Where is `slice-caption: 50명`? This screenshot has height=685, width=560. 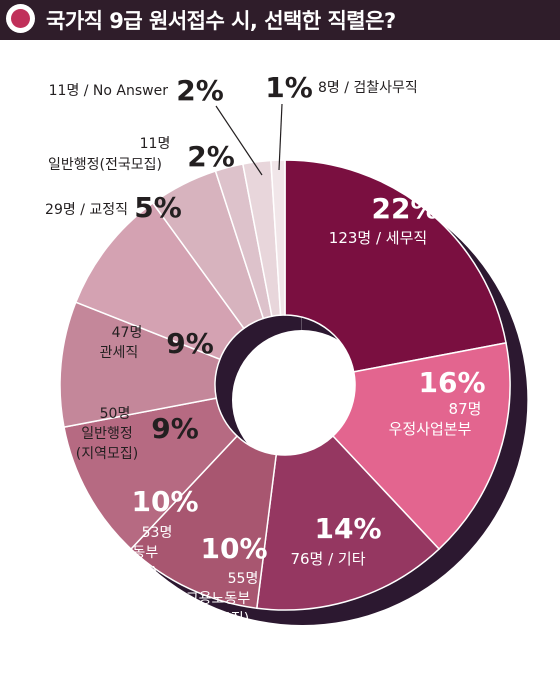
slice-caption: 50명 is located at coordinates (115, 414).